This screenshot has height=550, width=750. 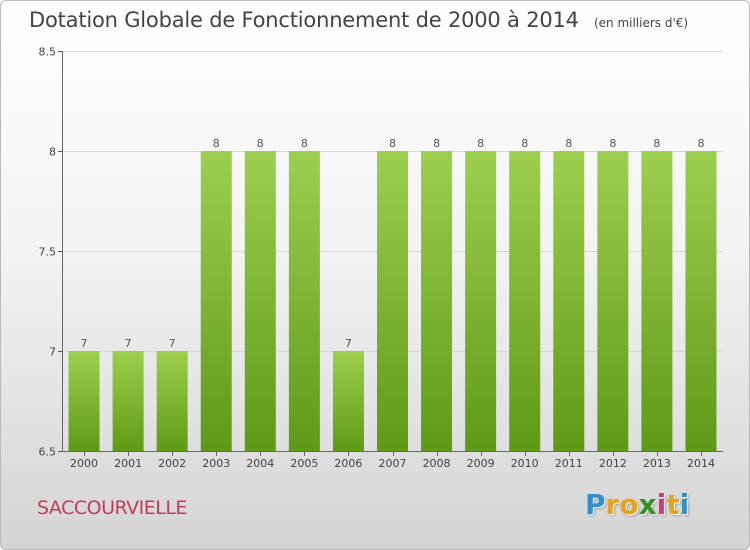 I want to click on logo-letter: t, so click(x=673, y=504).